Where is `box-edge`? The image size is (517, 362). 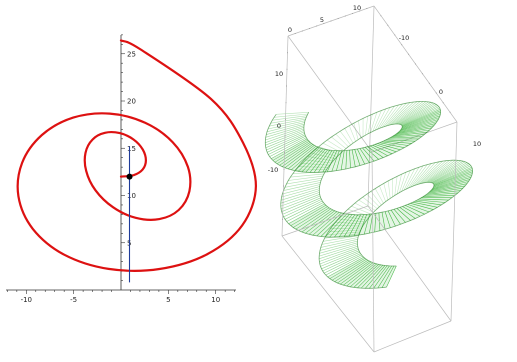 box-edge is located at coordinates (409, 263).